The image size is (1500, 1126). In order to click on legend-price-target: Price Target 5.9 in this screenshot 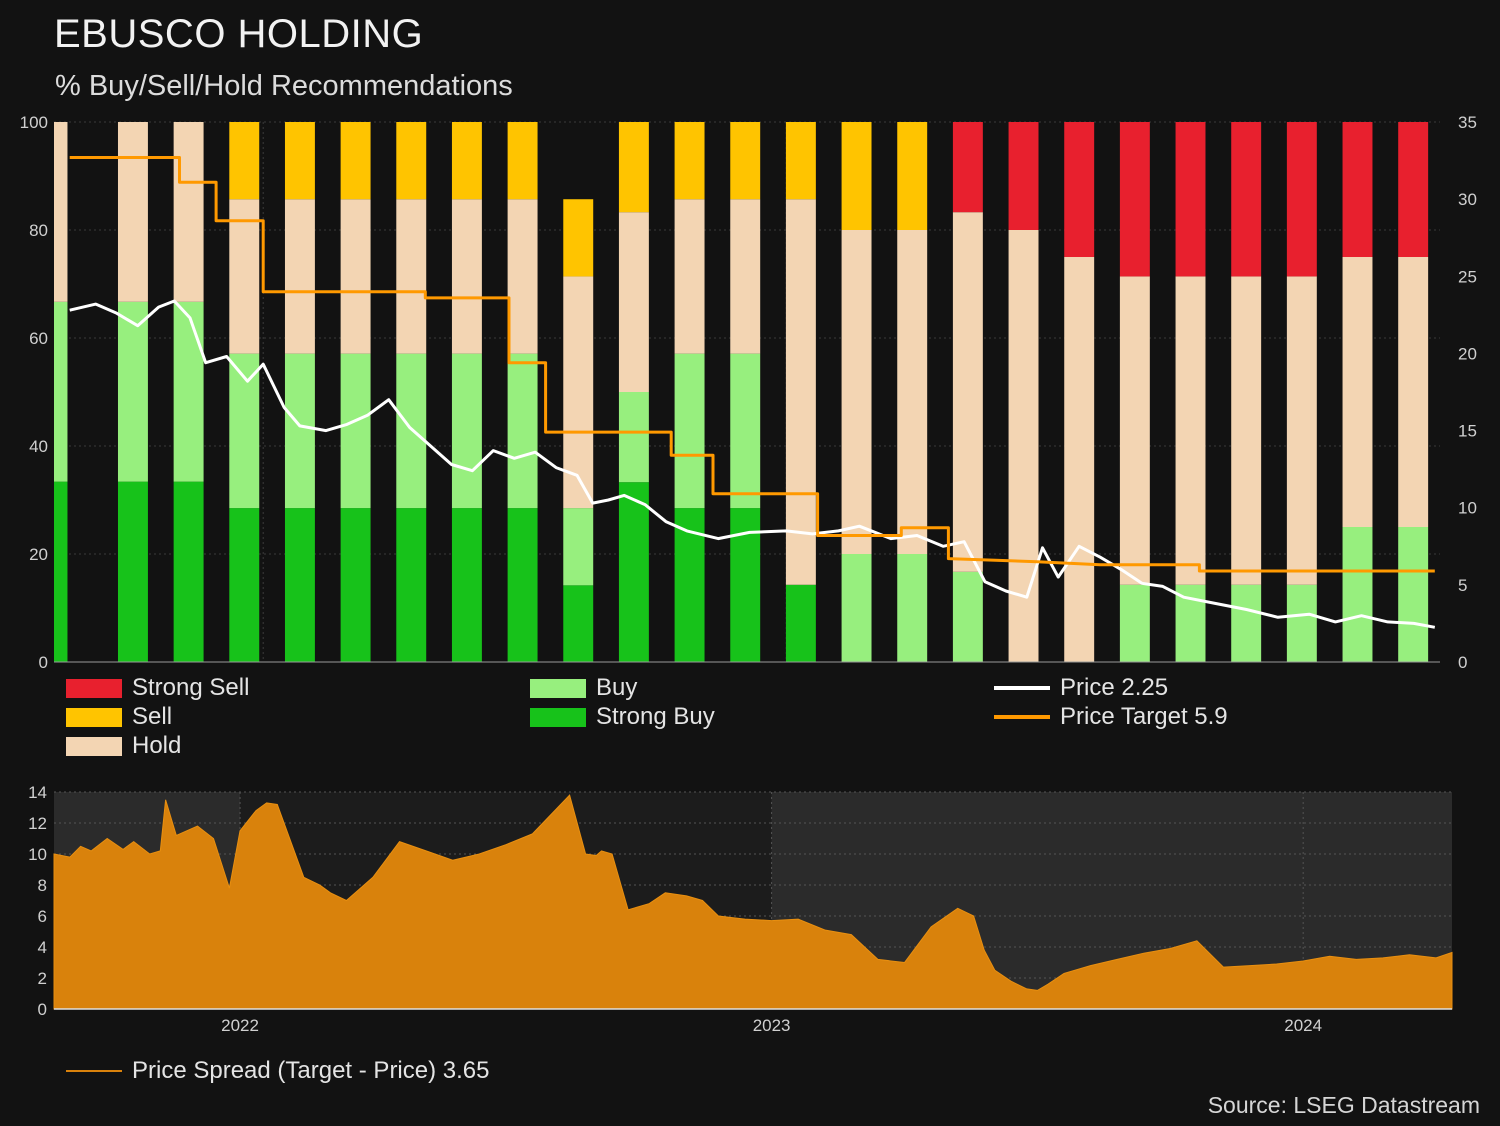, I will do `click(1111, 717)`.